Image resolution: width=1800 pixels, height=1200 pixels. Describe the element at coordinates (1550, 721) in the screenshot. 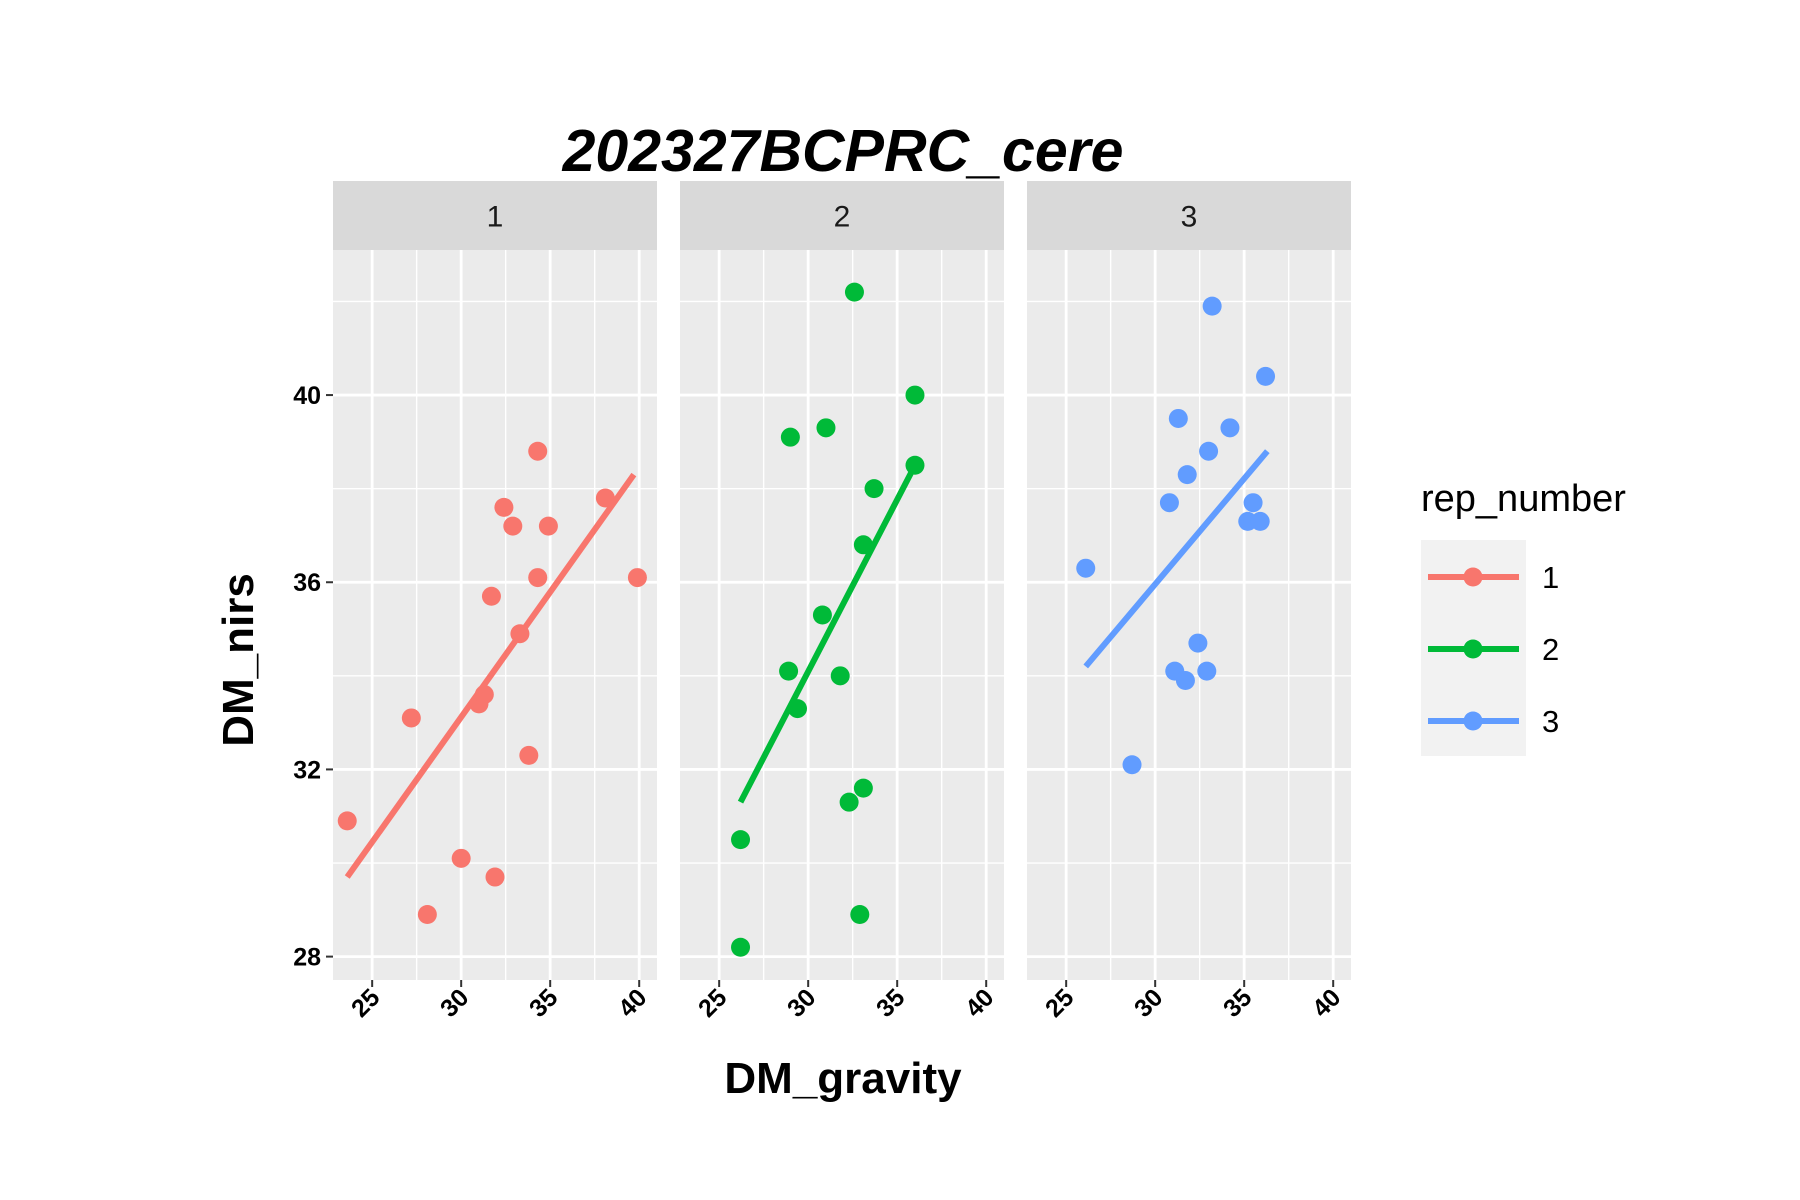

I see `legend-label: 3` at that location.